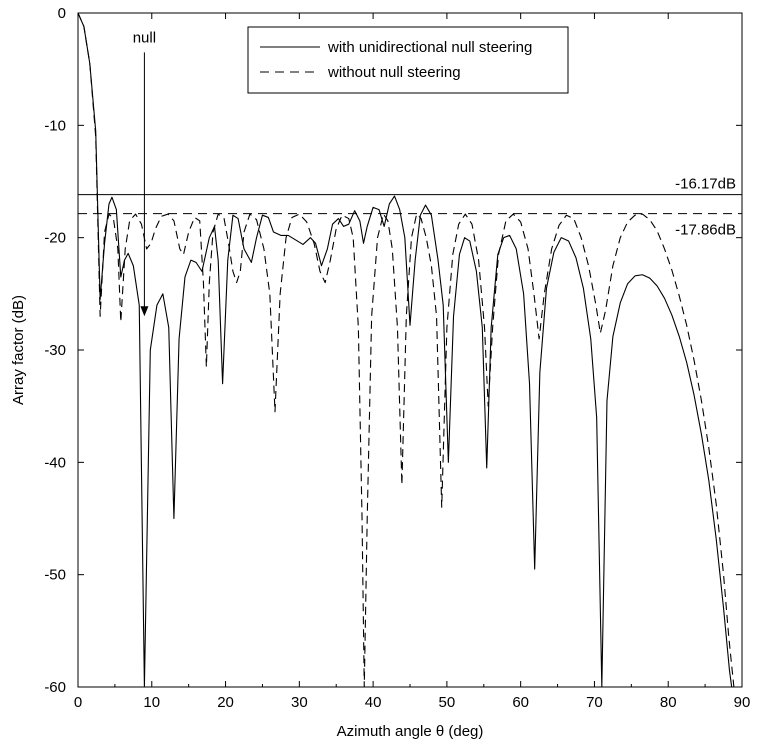  I want to click on y-tick-label: -40, so click(55, 462).